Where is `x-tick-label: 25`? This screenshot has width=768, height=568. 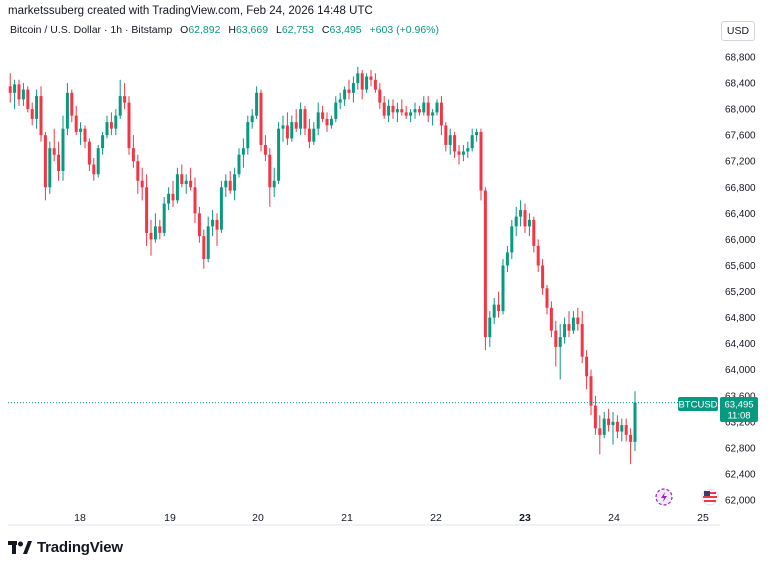
x-tick-label: 25 is located at coordinates (703, 518).